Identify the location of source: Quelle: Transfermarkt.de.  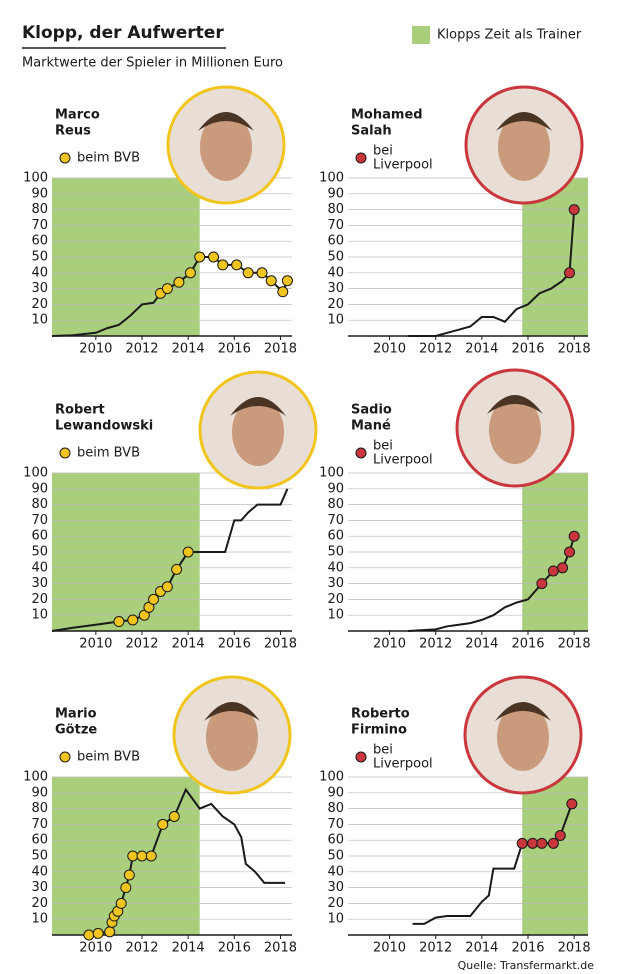
(526, 965).